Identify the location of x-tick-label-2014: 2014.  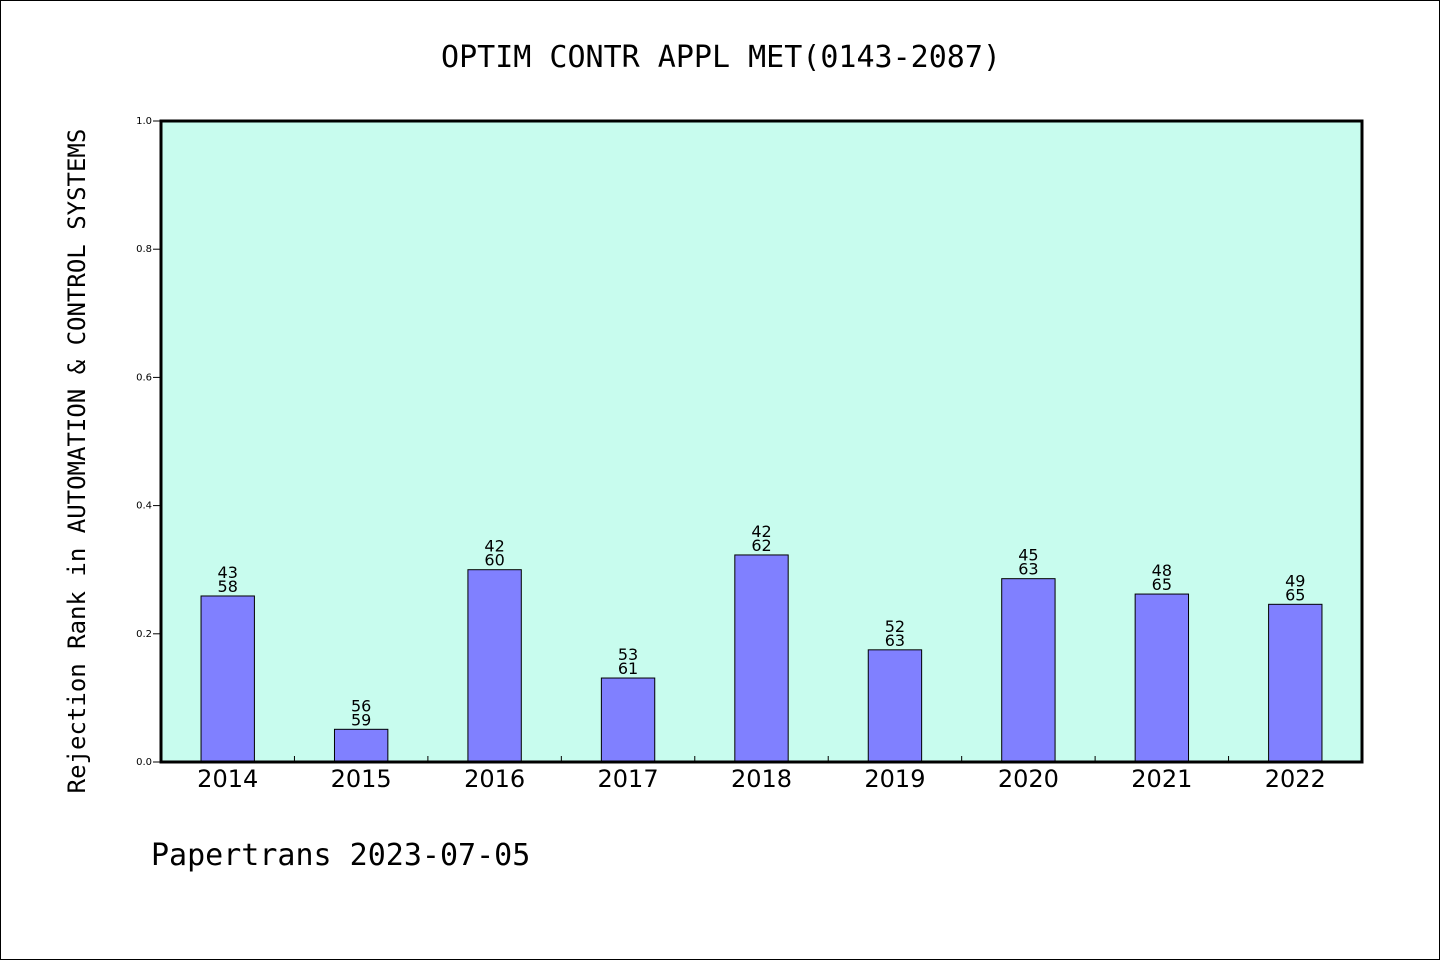
(227, 779).